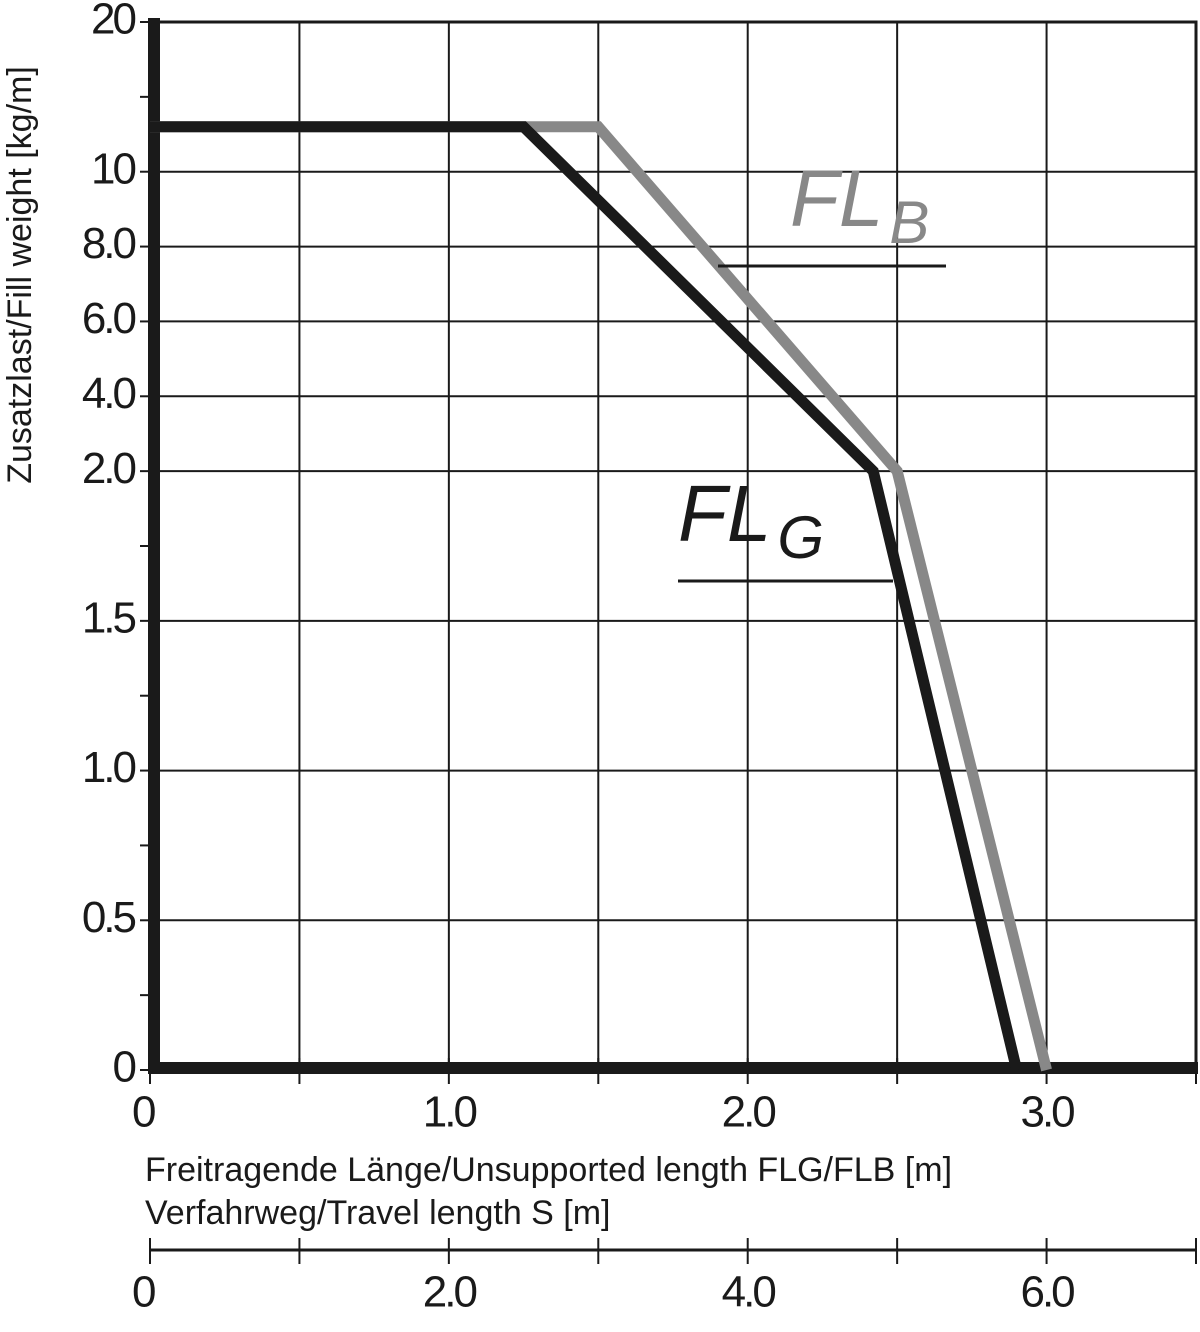  What do you see at coordinates (450, 1112) in the screenshot?
I see `x-tick-label: 1.0` at bounding box center [450, 1112].